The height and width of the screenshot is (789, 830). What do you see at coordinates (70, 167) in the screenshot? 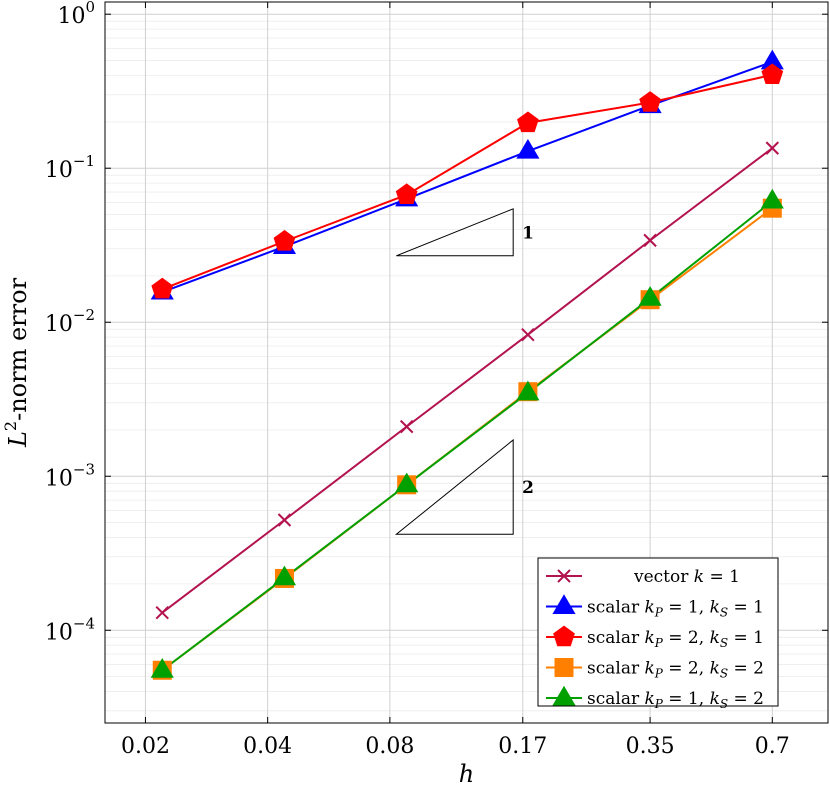
I see `y-tick-label: 10⁻¹` at bounding box center [70, 167].